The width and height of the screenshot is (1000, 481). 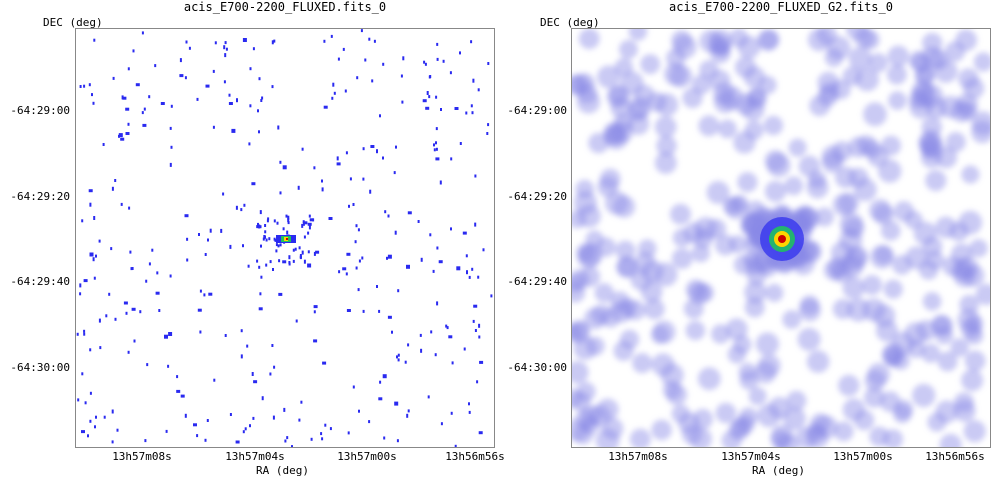 What do you see at coordinates (475, 456) in the screenshot?
I see `x-tick-label: 13h56m56s` at bounding box center [475, 456].